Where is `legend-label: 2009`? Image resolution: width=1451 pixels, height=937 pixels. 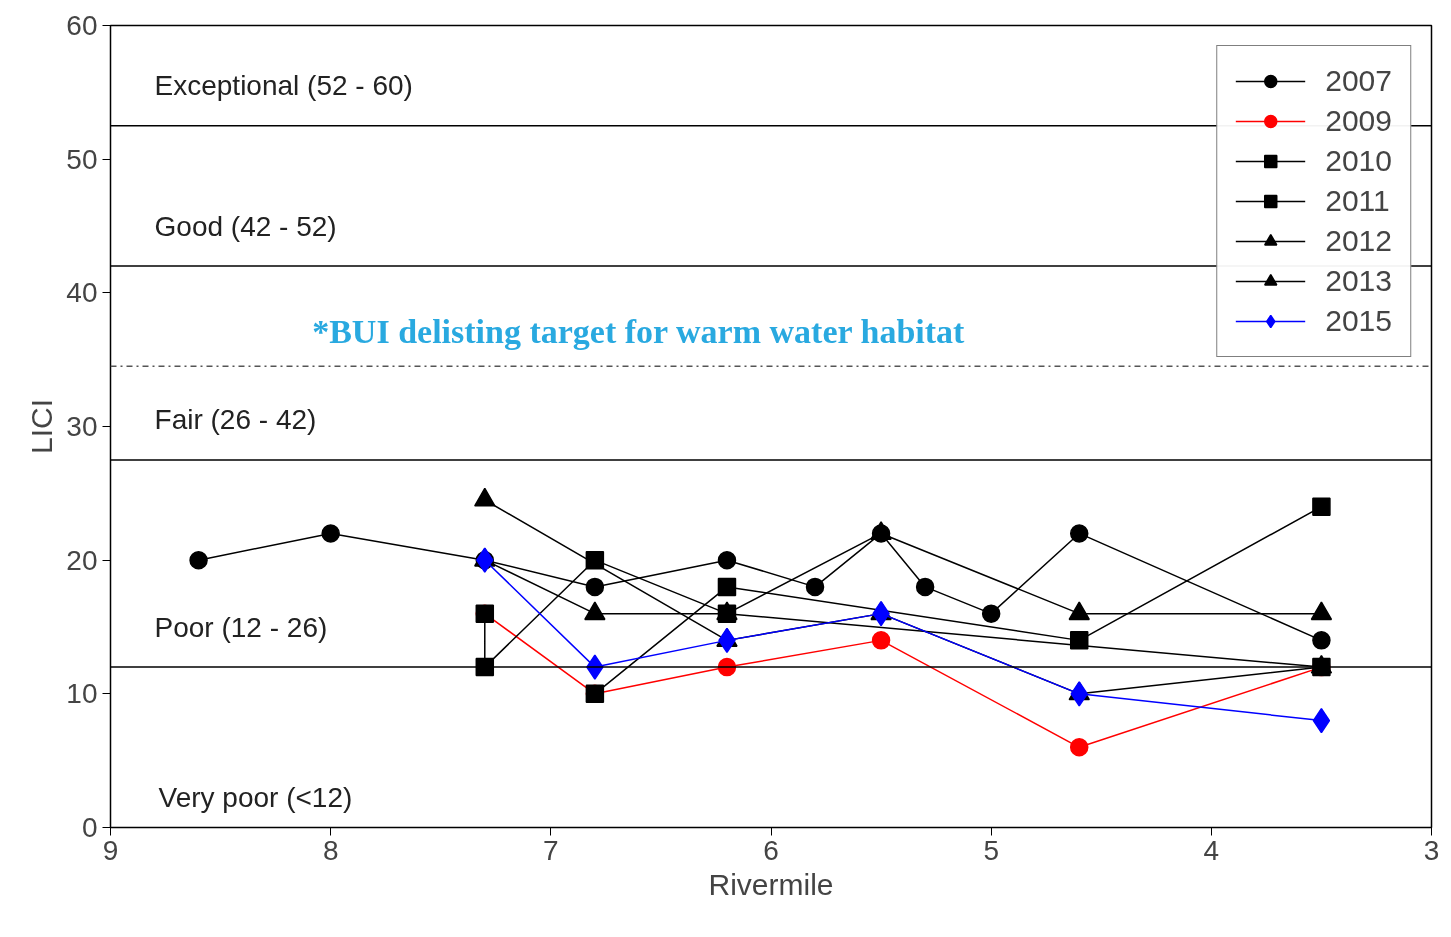
legend-label: 2009 is located at coordinates (1358, 121).